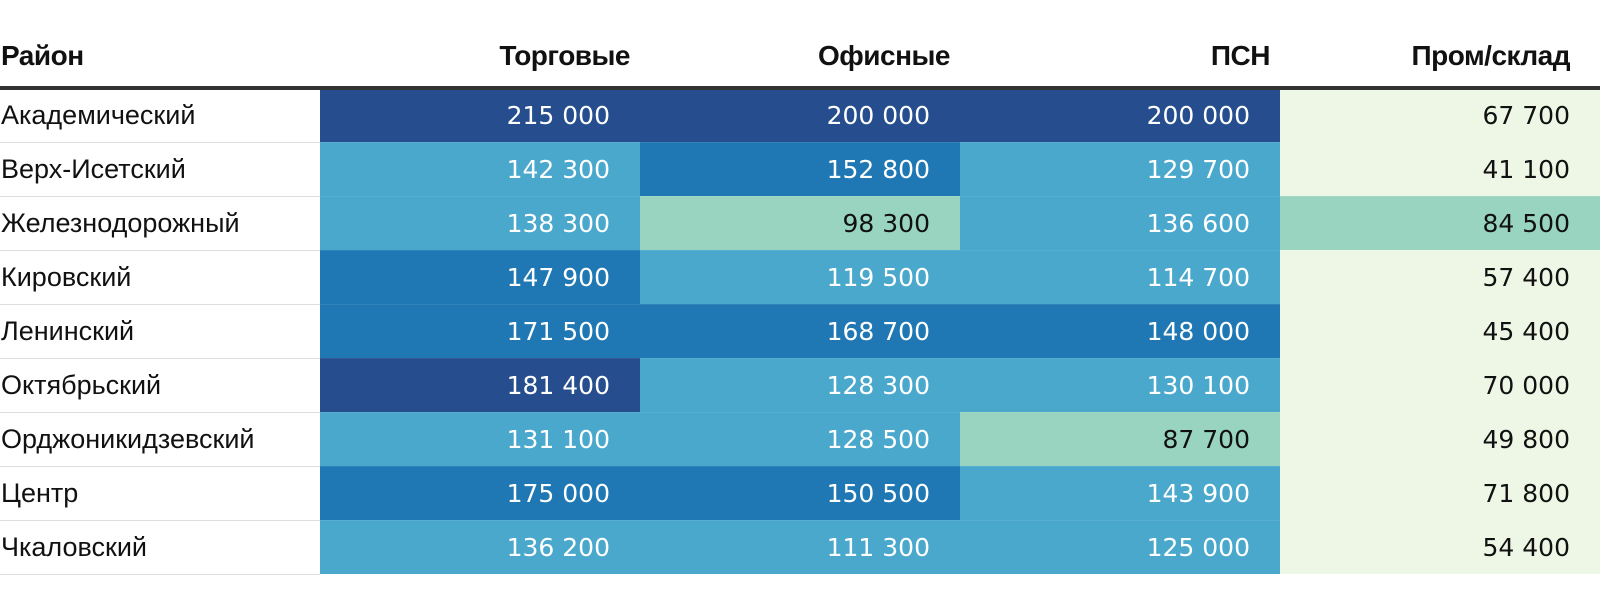  What do you see at coordinates (1120, 58) in the screenshot?
I see `column-header-psn: ПСН` at bounding box center [1120, 58].